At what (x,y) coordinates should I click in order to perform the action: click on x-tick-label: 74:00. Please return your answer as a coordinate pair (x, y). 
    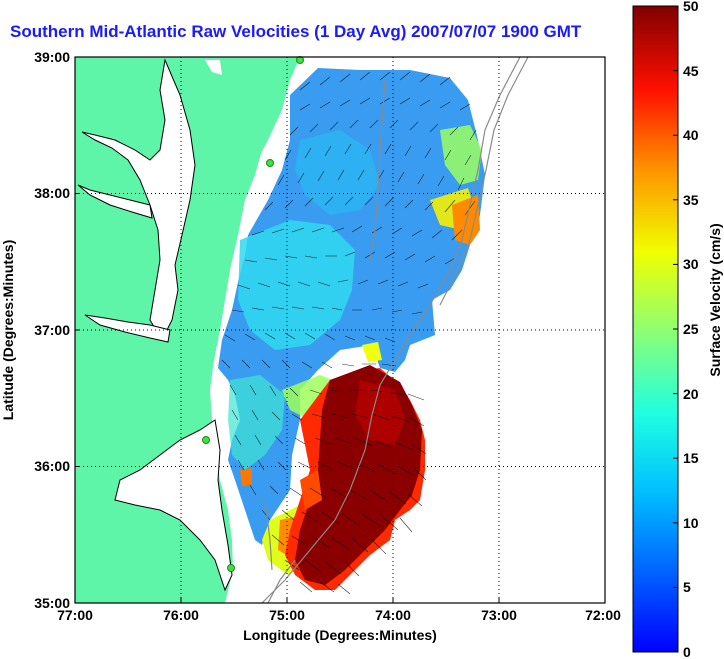
    Looking at the image, I should click on (393, 615).